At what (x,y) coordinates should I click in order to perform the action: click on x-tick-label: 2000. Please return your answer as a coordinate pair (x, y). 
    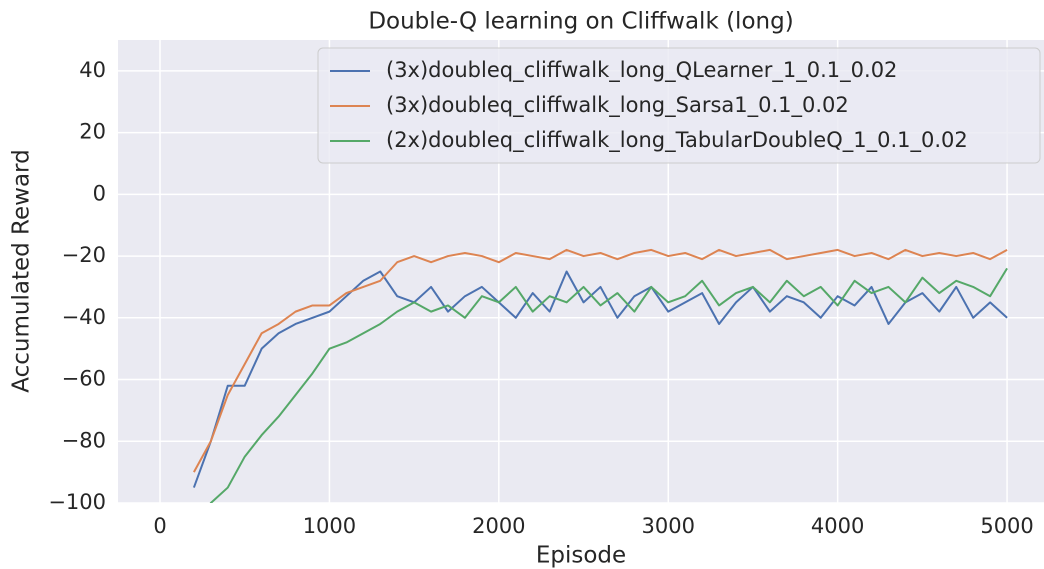
    Looking at the image, I should click on (498, 526).